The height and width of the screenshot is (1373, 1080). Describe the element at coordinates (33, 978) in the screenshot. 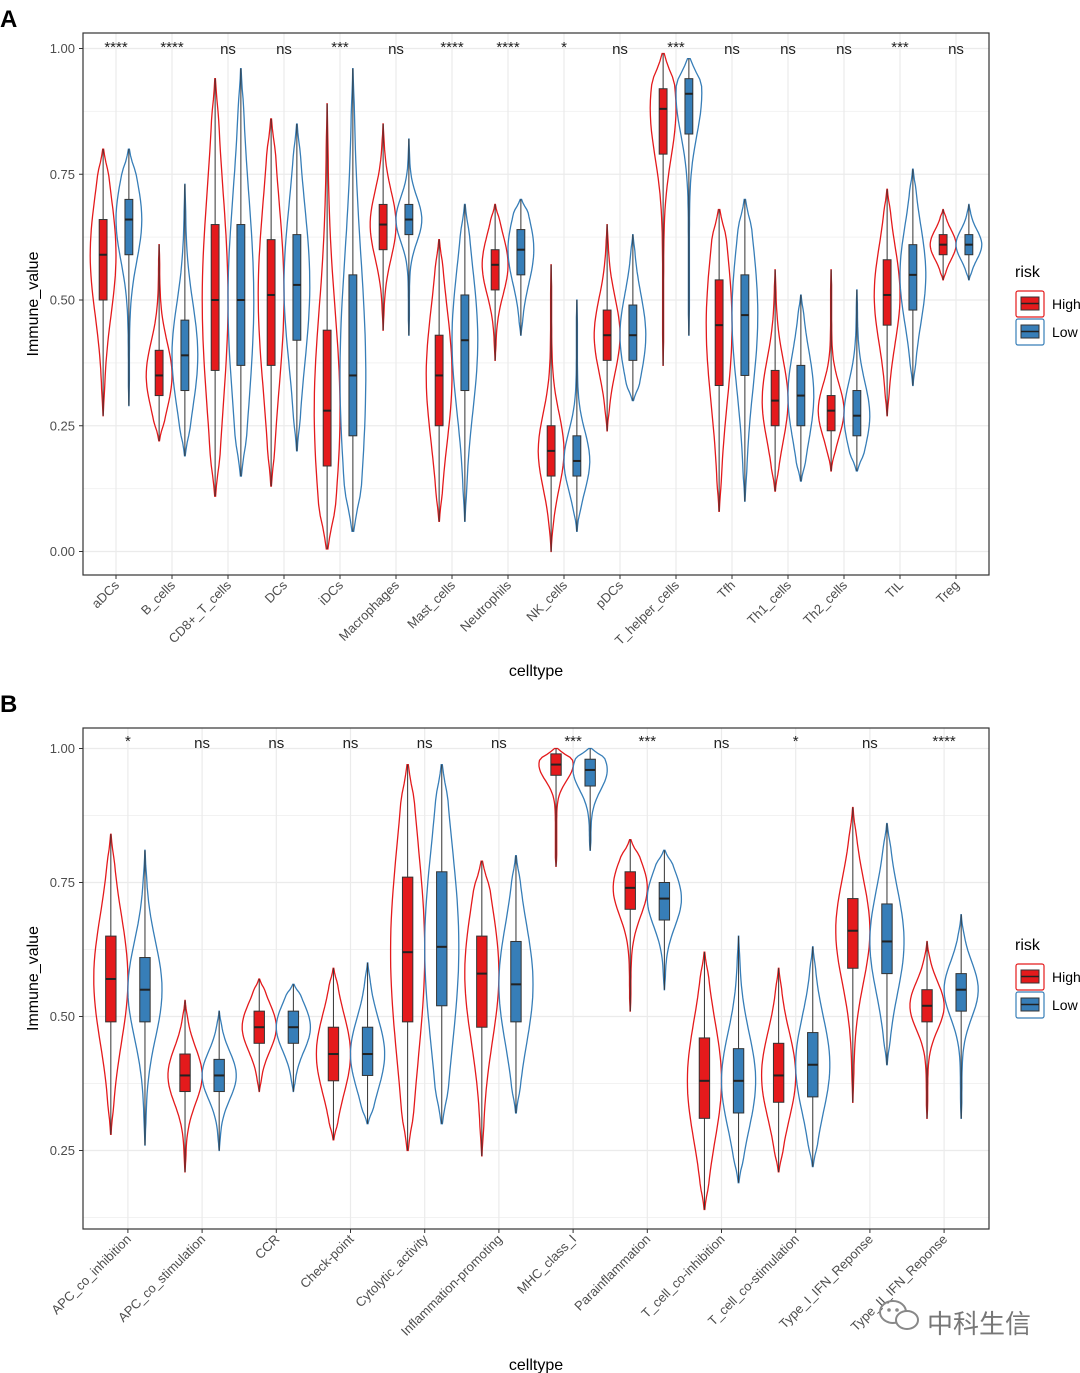

I see `y-axis-title: Immune_value` at that location.